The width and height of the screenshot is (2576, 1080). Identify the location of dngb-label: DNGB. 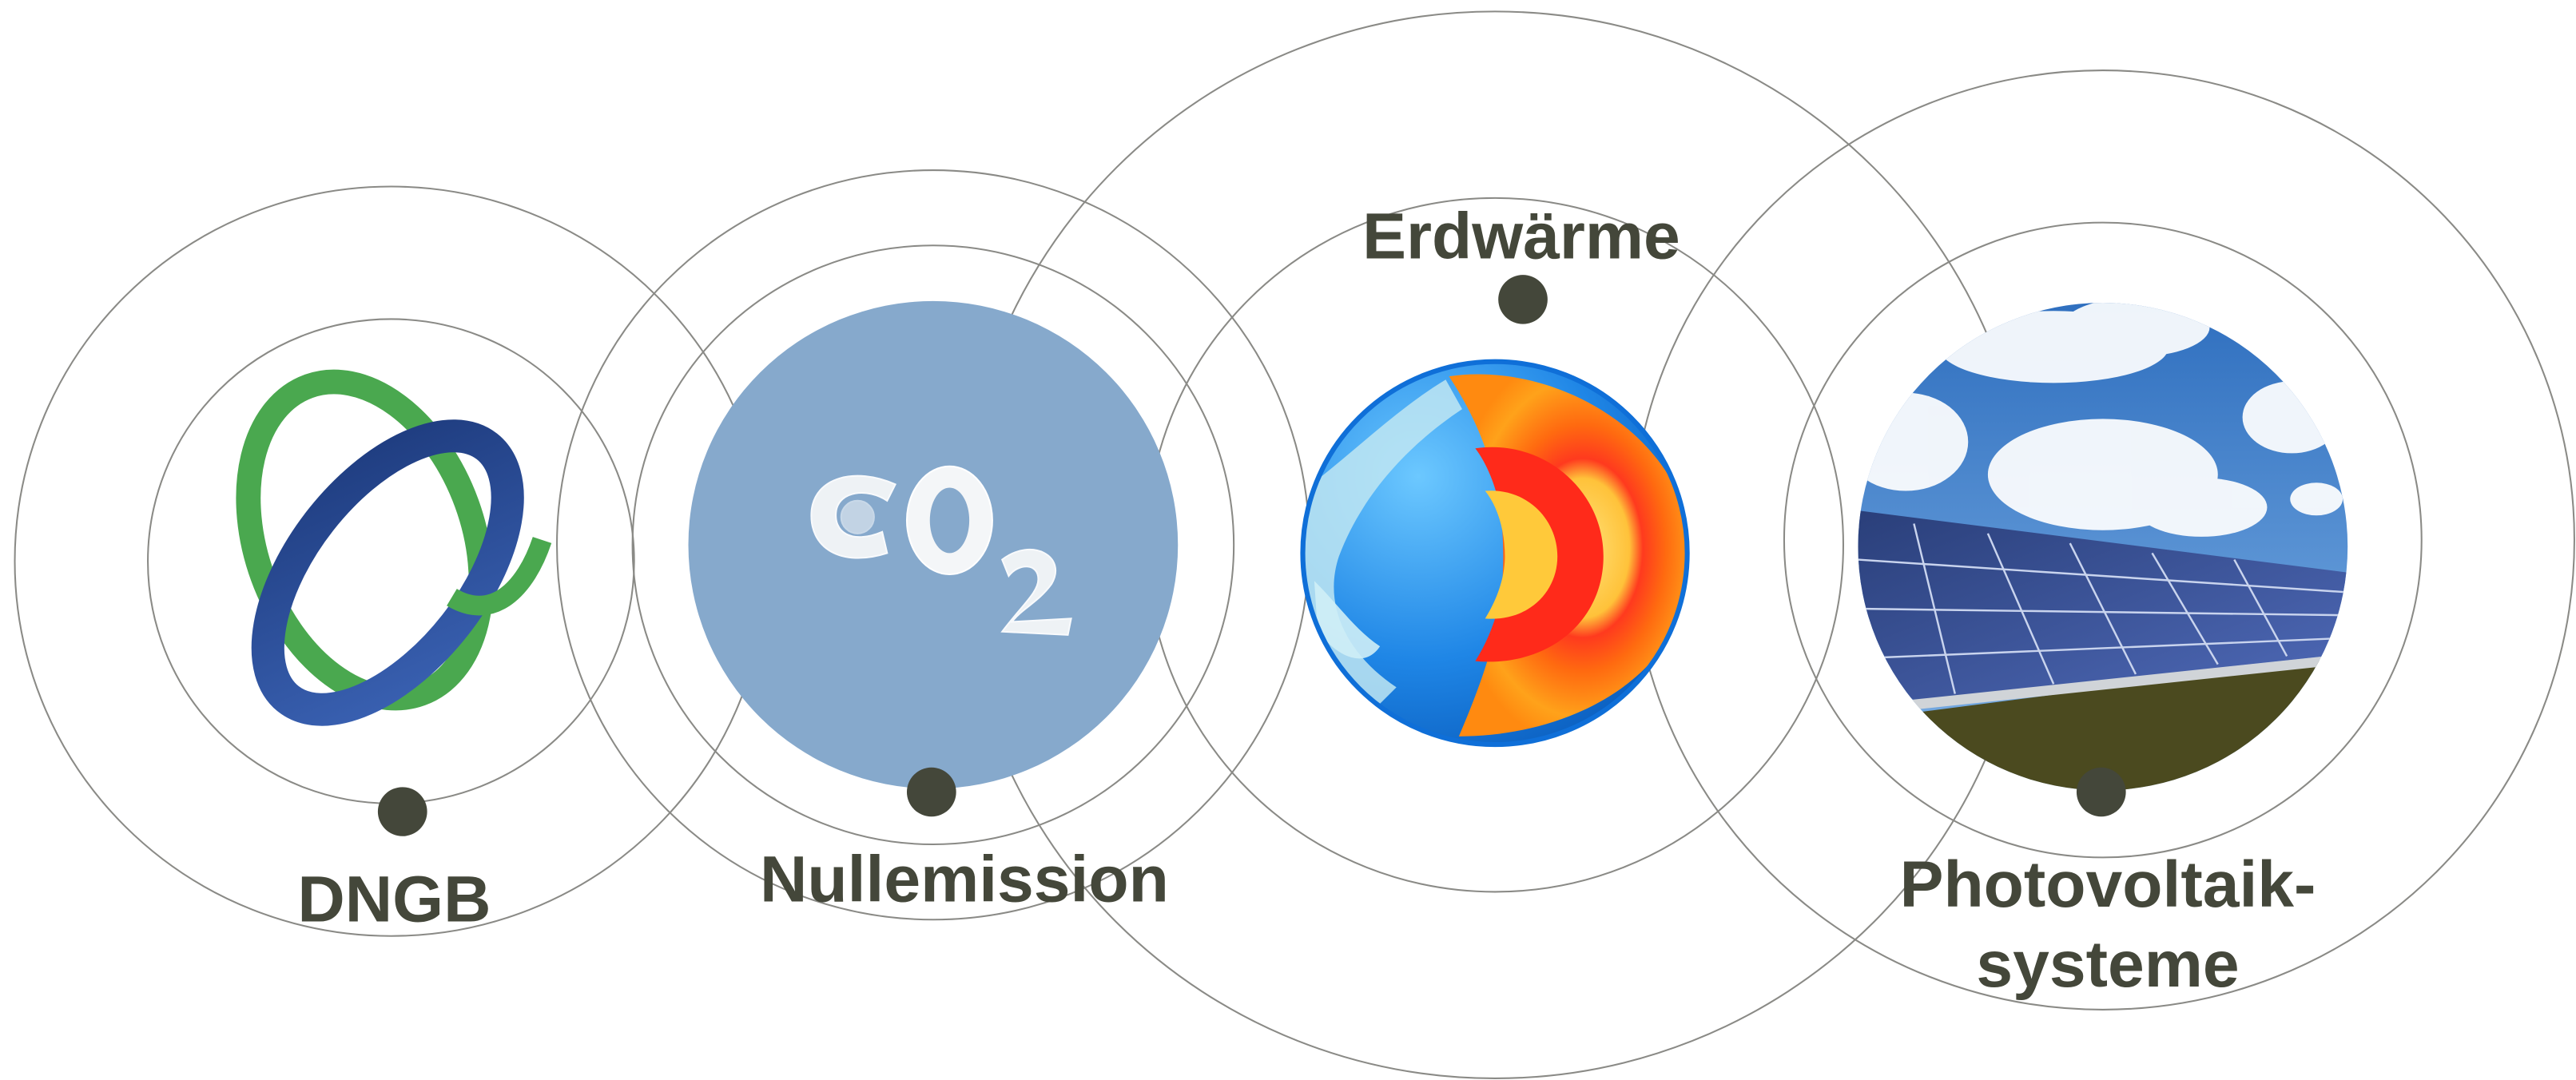
(394, 899).